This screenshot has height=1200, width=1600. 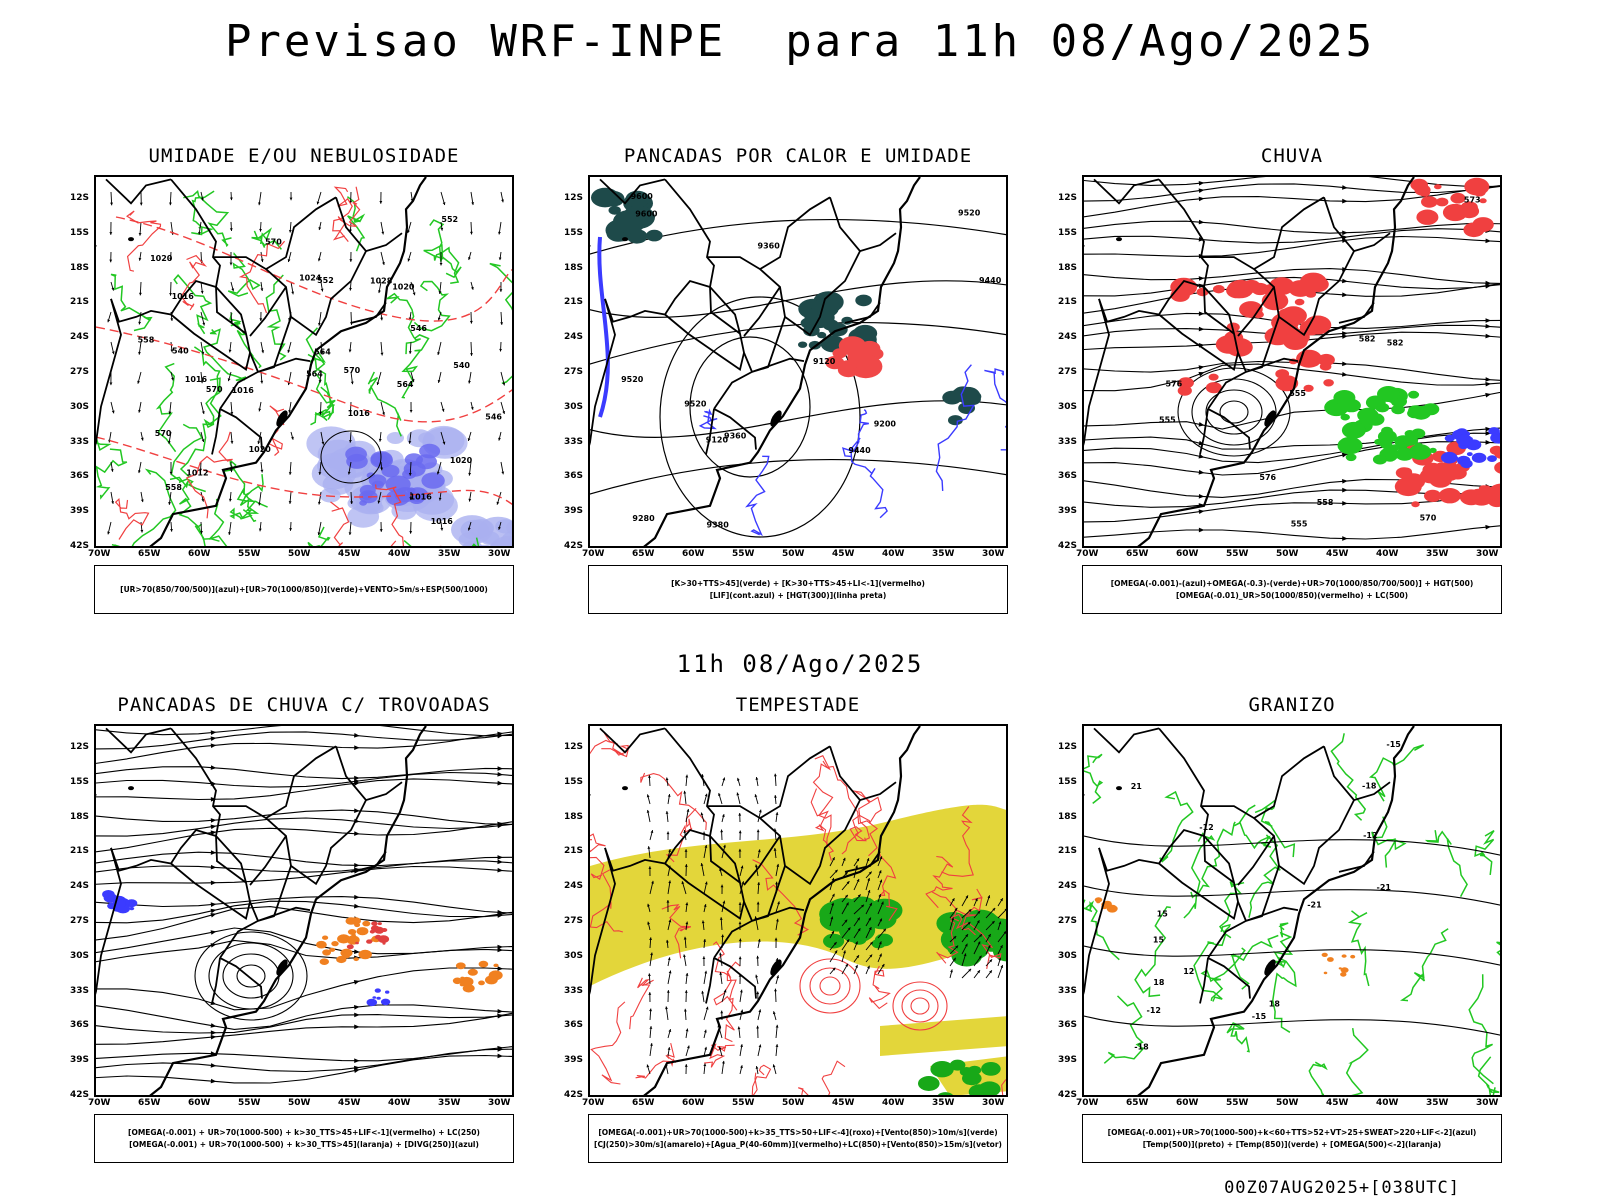 I want to click on map-panel: 582 582 576 576 570 573 558 555 555 555, so click(x=1292, y=361).